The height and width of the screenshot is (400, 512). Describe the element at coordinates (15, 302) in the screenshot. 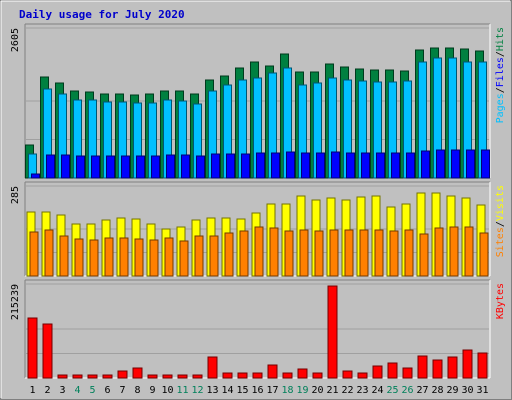

I see `y-max-label-kbytes: 215239` at that location.